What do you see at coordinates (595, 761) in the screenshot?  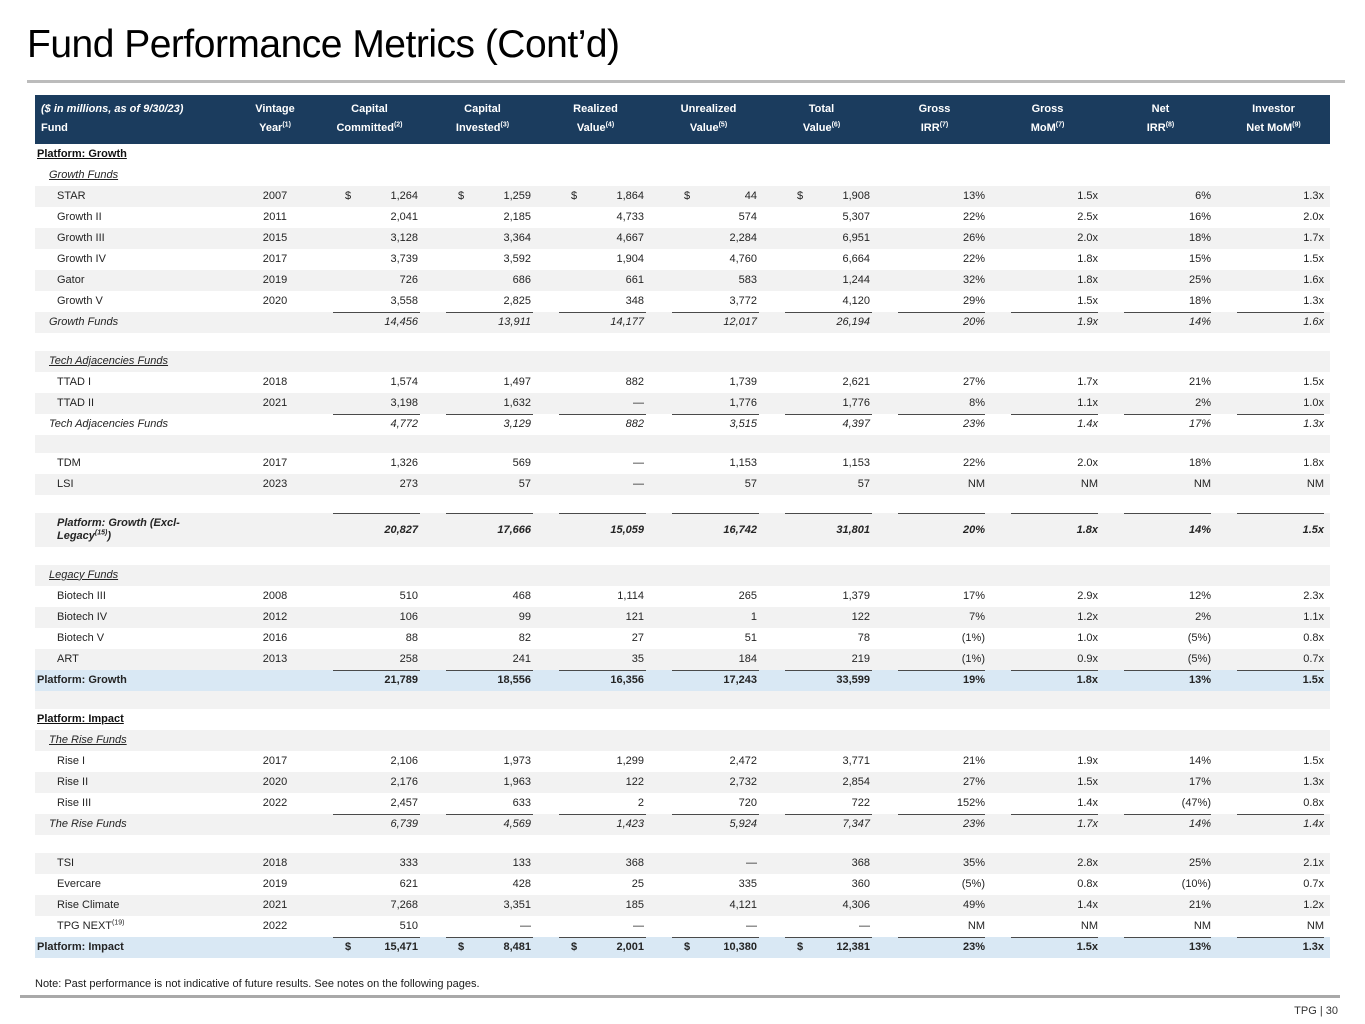 I see `value-cell: 1,299` at bounding box center [595, 761].